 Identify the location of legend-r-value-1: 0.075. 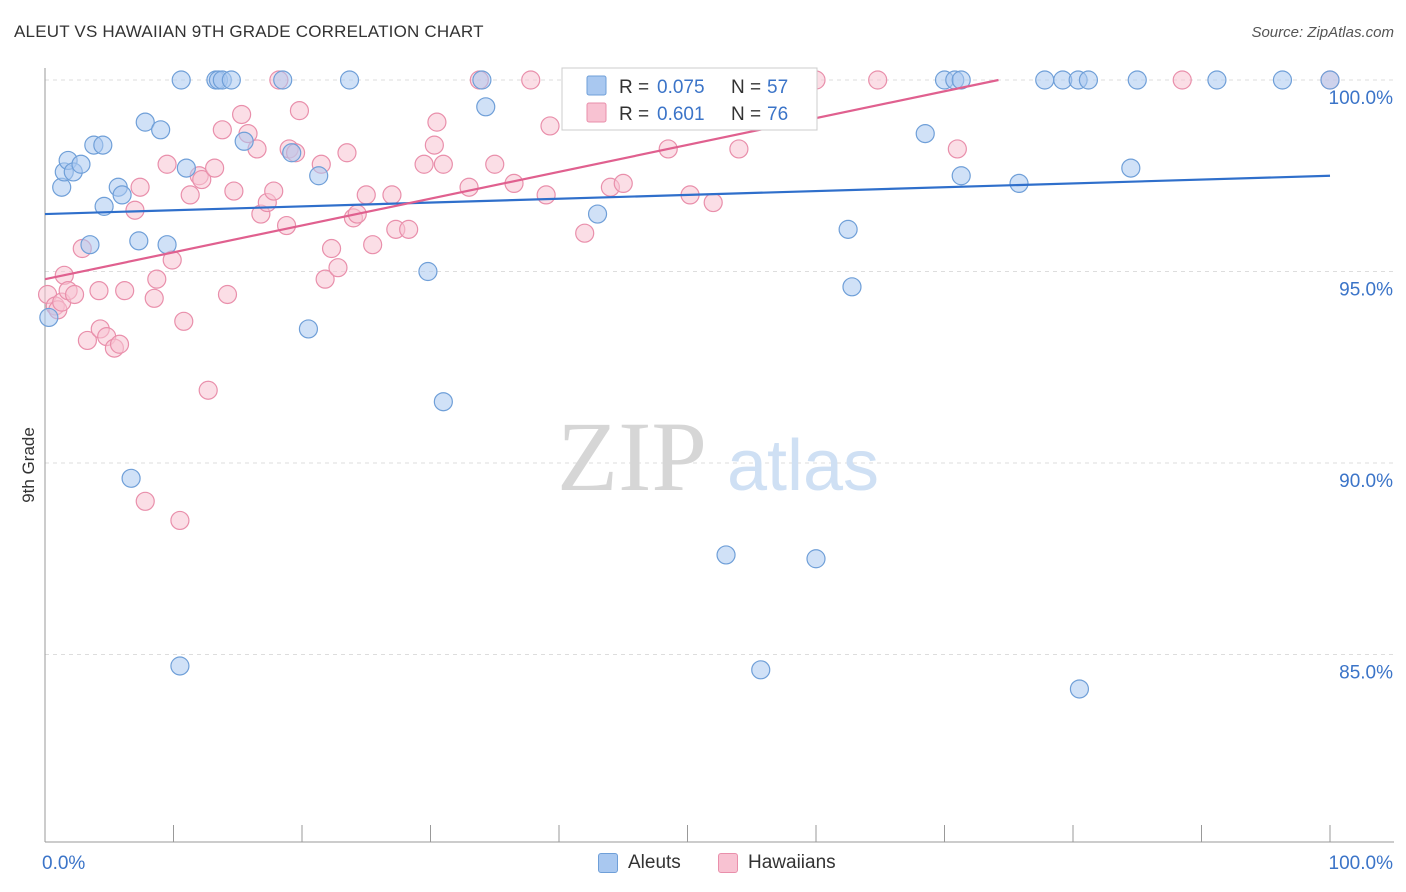
(681, 87).